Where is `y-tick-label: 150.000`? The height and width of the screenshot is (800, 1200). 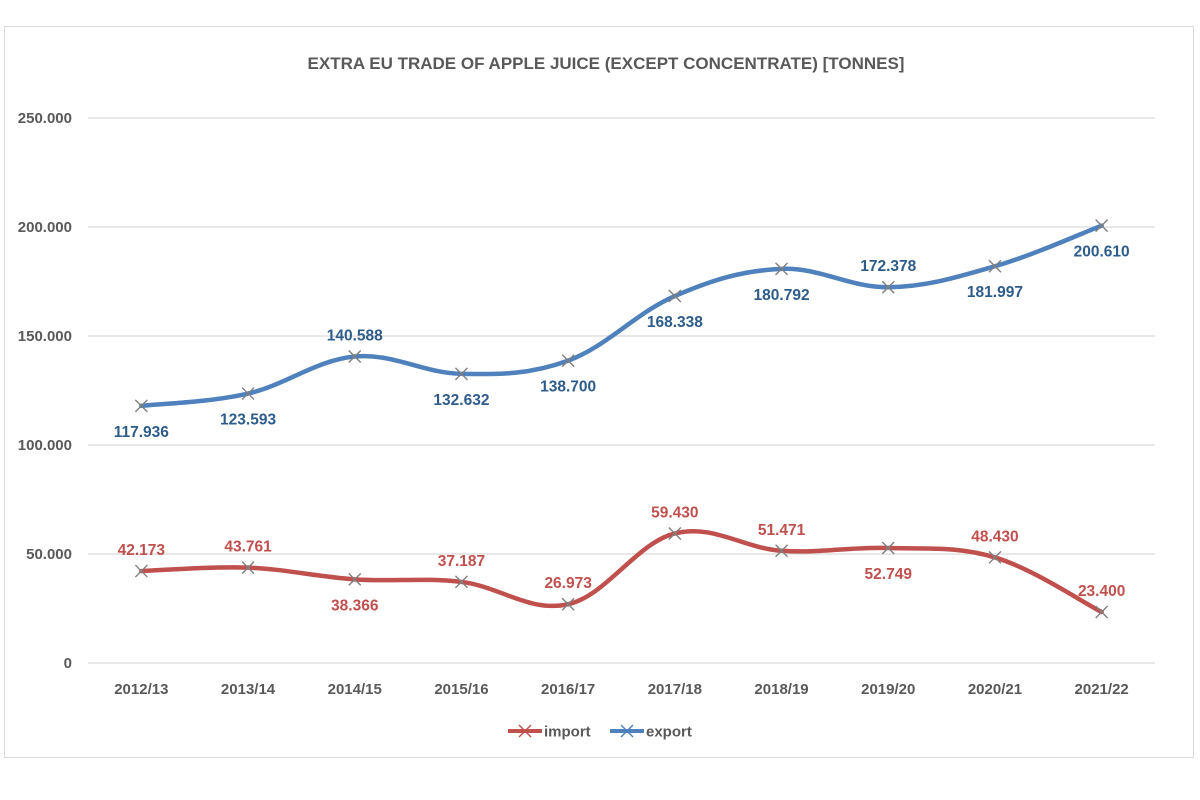
y-tick-label: 150.000 is located at coordinates (45, 336).